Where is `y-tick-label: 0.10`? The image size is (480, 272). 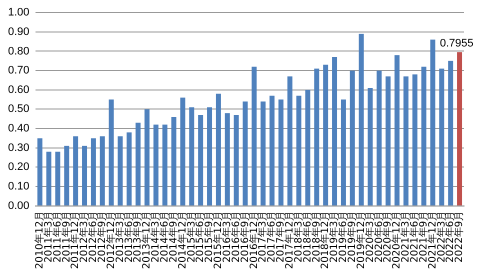 y-tick-label: 0.10 is located at coordinates (19, 186).